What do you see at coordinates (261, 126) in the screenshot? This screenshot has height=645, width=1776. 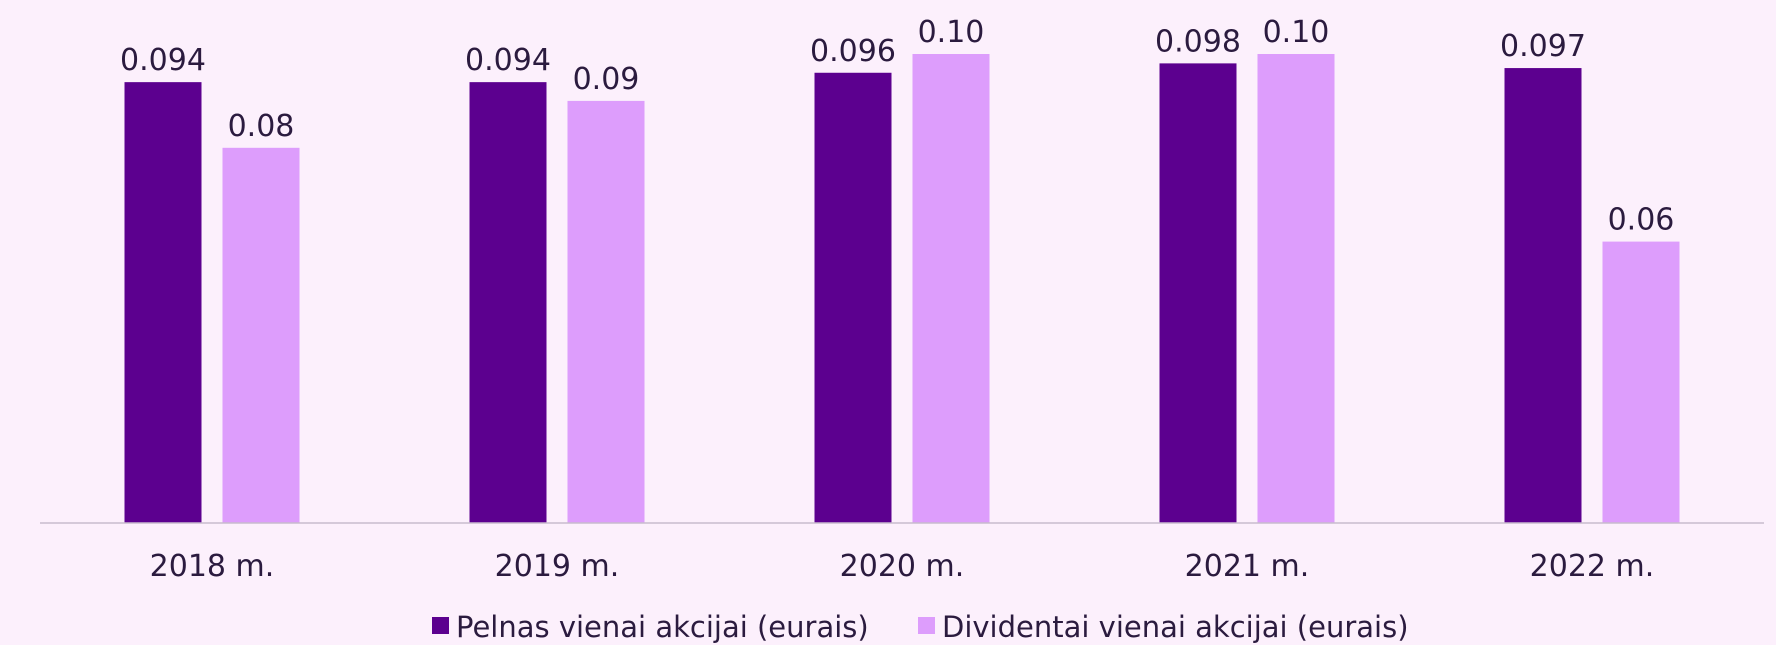 I see `value-label-series1-2018-m: 0.08` at bounding box center [261, 126].